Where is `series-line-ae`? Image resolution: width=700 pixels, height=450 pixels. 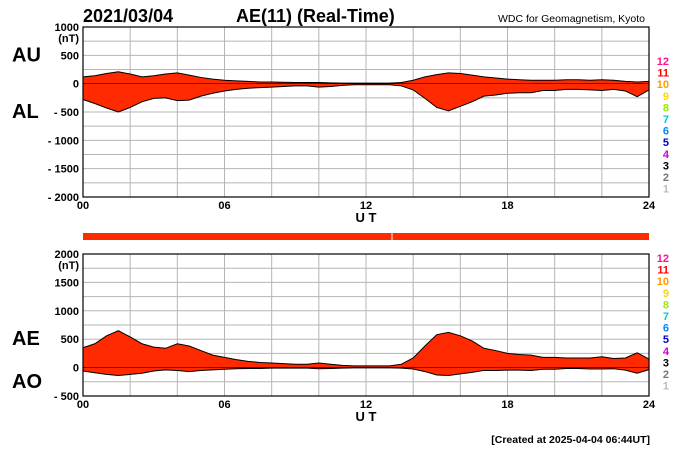 series-line-ae is located at coordinates (366, 348).